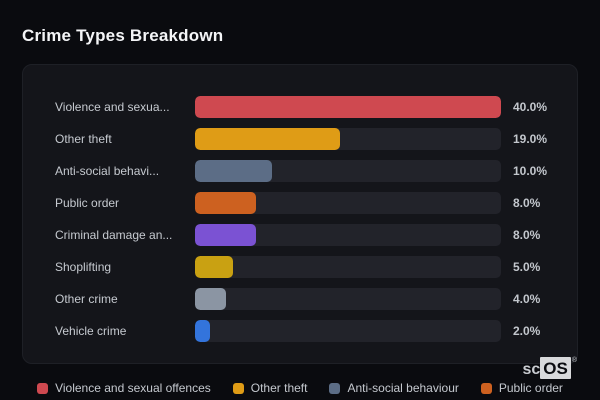 The height and width of the screenshot is (400, 600). I want to click on value-label: 5.0%, so click(527, 267).